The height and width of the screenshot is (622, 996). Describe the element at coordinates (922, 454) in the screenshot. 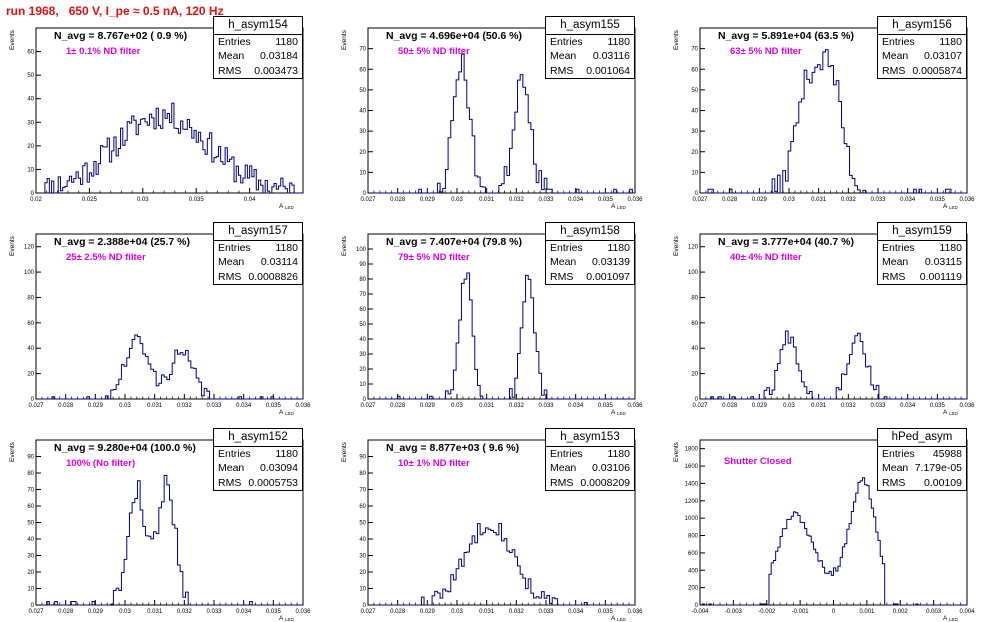

I see `stats-row-entries: Entries 45988` at that location.